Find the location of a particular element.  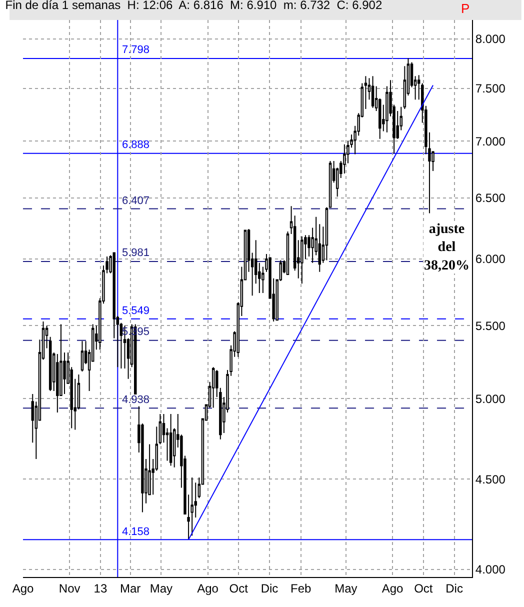

x-tick-label: Mar is located at coordinates (130, 588).